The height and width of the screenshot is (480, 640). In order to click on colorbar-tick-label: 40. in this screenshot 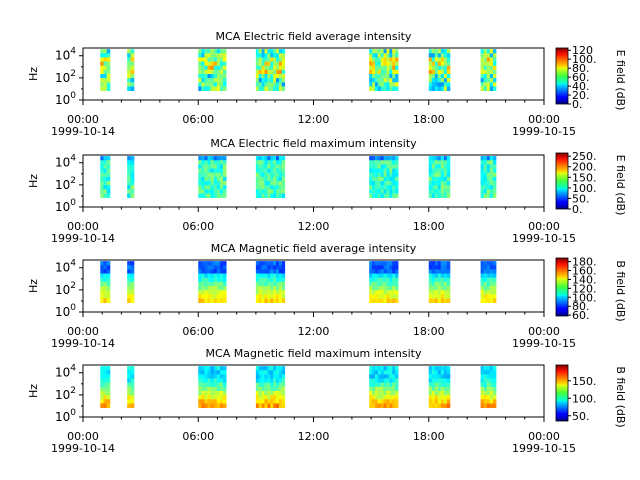, I will do `click(581, 86)`.